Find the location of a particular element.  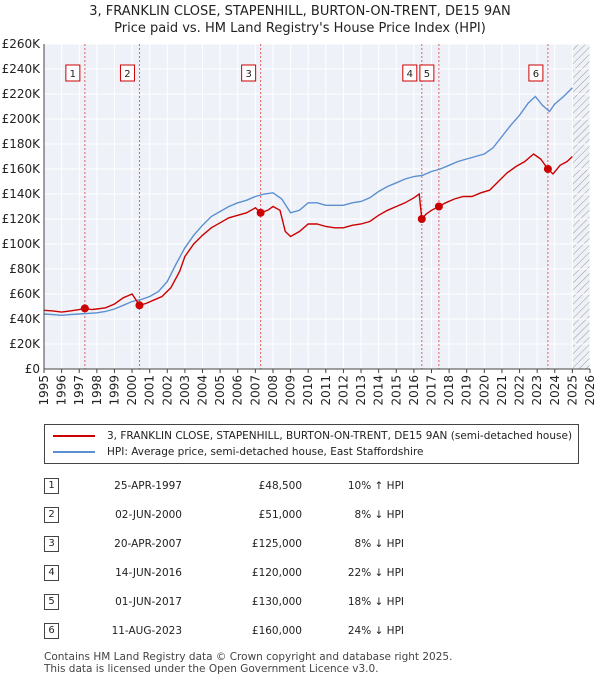

sale-date: 01-JUN-2017 is located at coordinates (148, 601).